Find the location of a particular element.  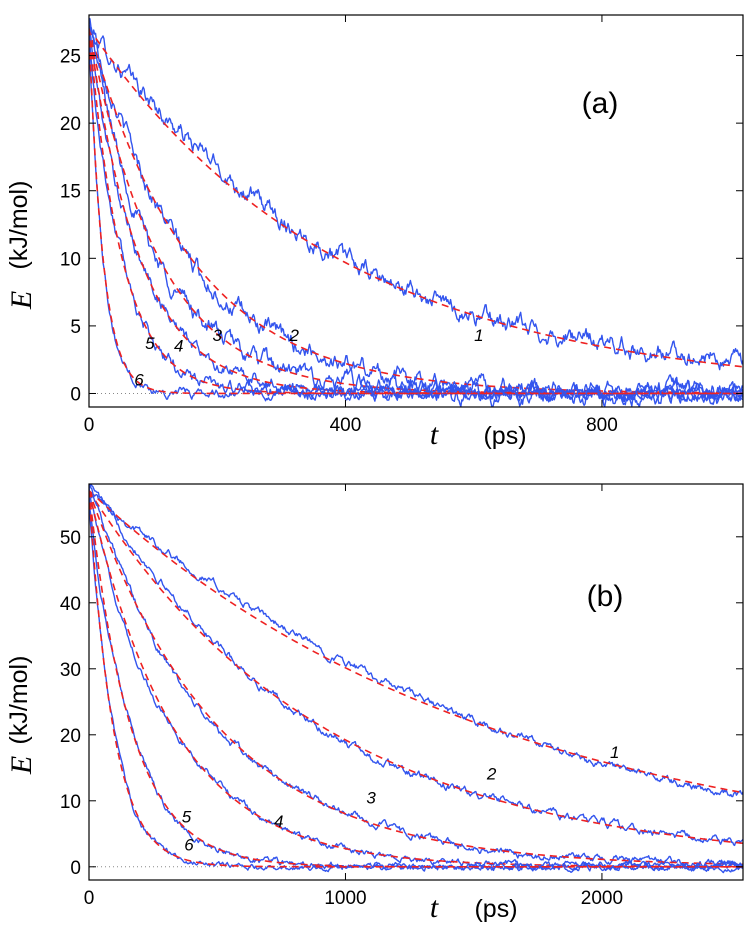

x-tick-label: 1000 is located at coordinates (345, 898).